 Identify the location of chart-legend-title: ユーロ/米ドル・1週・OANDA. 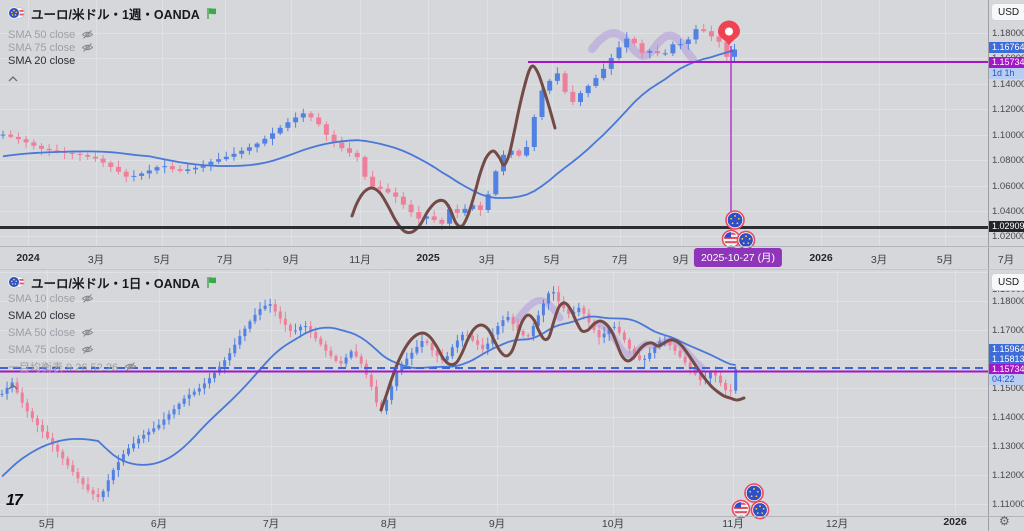
(113, 13).